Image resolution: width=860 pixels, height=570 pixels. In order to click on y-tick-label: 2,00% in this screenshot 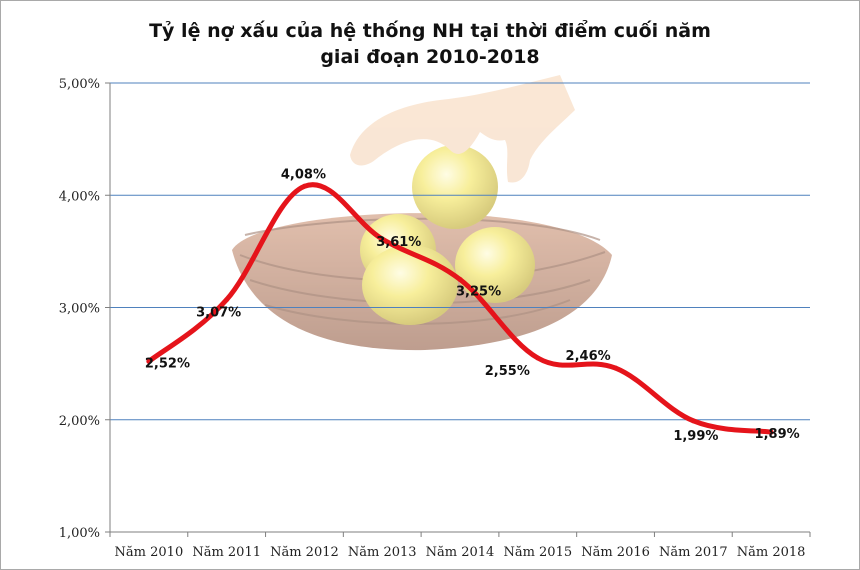, I will do `click(79, 421)`.